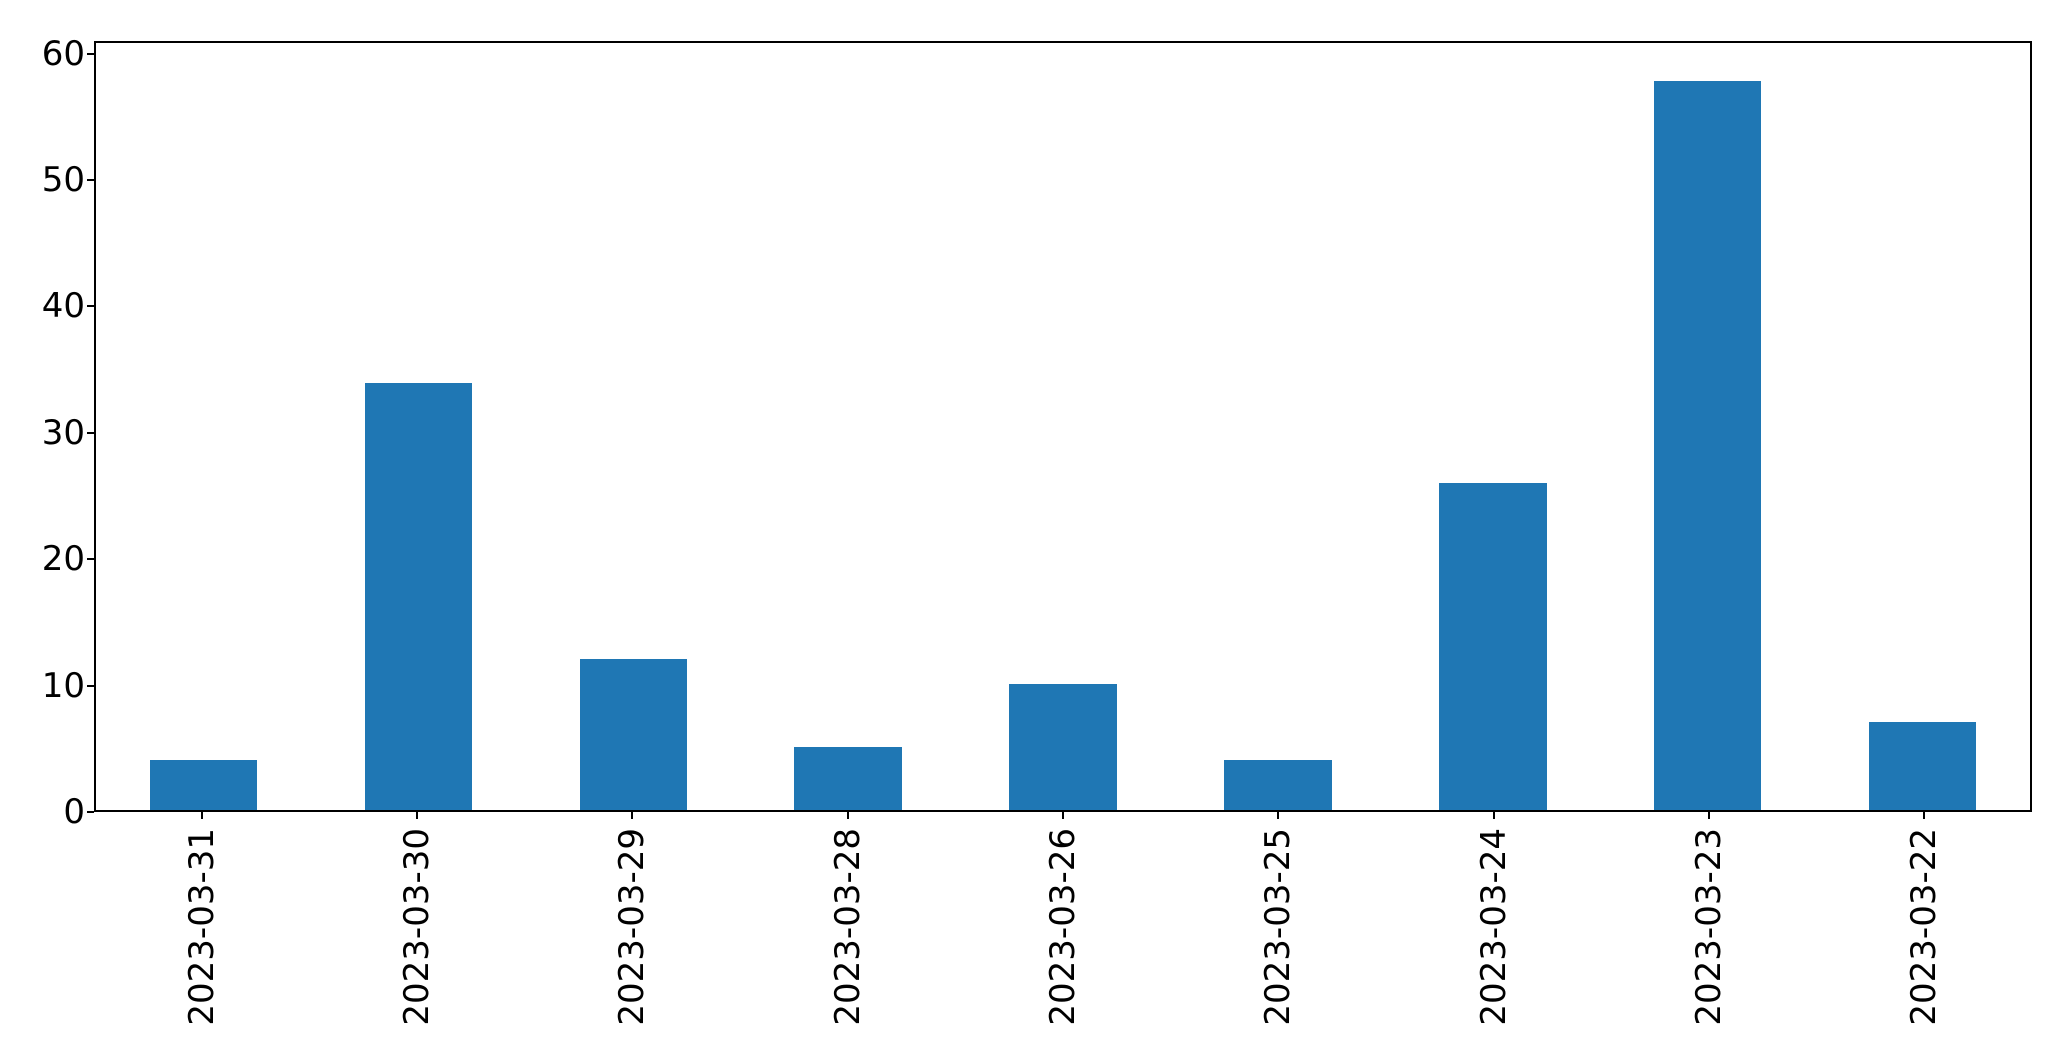 Image resolution: width=2071 pixels, height=1063 pixels. Describe the element at coordinates (63, 180) in the screenshot. I see `y-tick-label: 50` at that location.